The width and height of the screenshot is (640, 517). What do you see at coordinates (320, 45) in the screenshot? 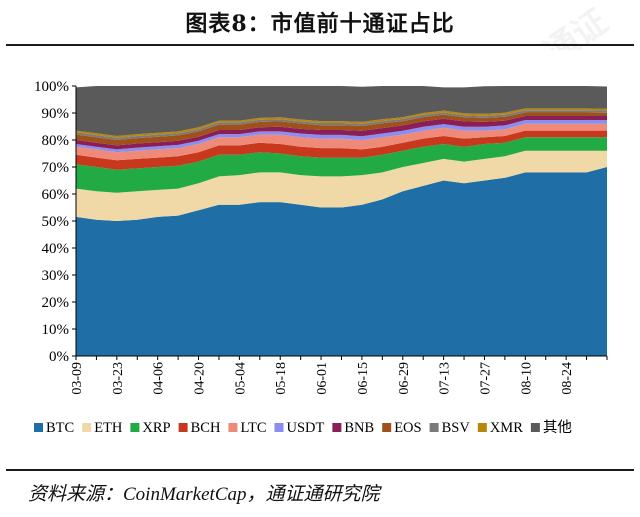
I see `title-divider` at bounding box center [320, 45].